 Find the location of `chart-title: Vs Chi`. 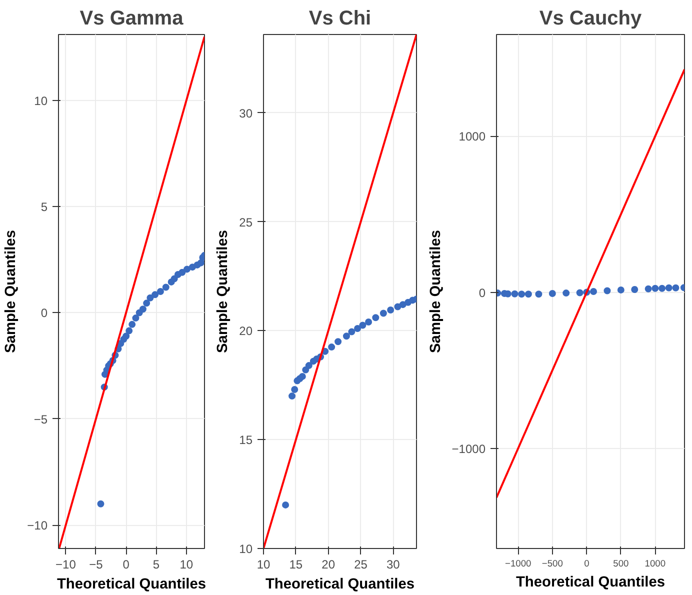

chart-title: Vs Chi is located at coordinates (340, 19).